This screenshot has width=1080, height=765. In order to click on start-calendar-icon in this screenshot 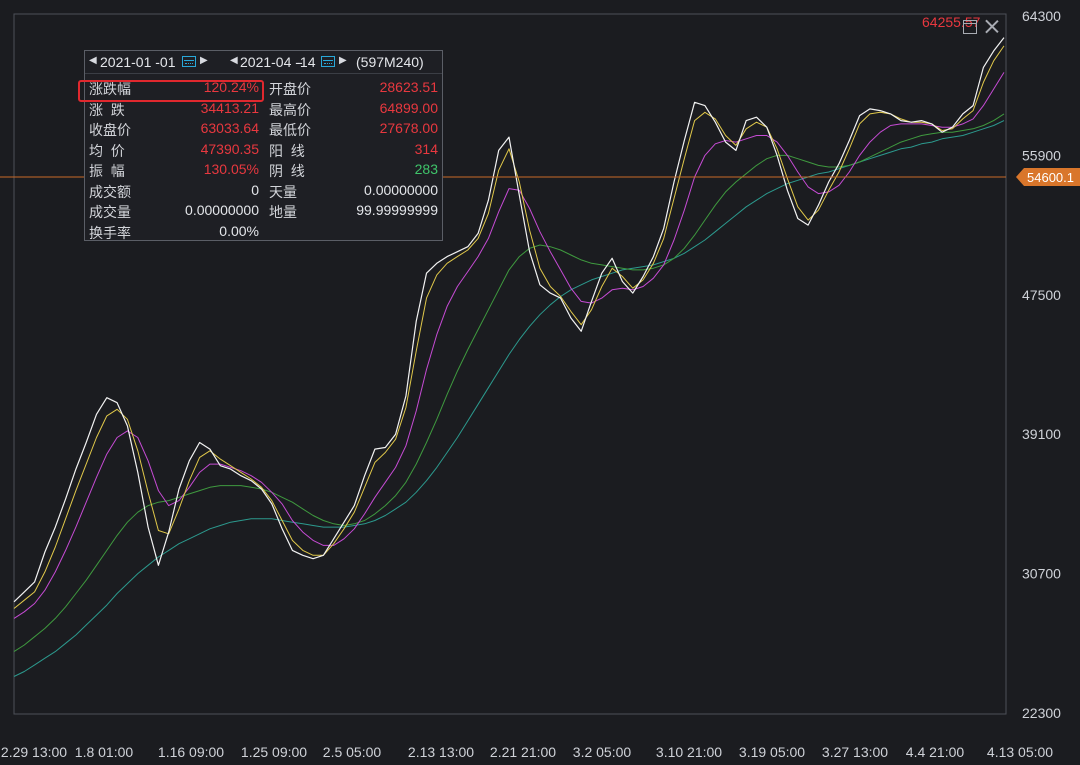, I will do `click(189, 61)`.